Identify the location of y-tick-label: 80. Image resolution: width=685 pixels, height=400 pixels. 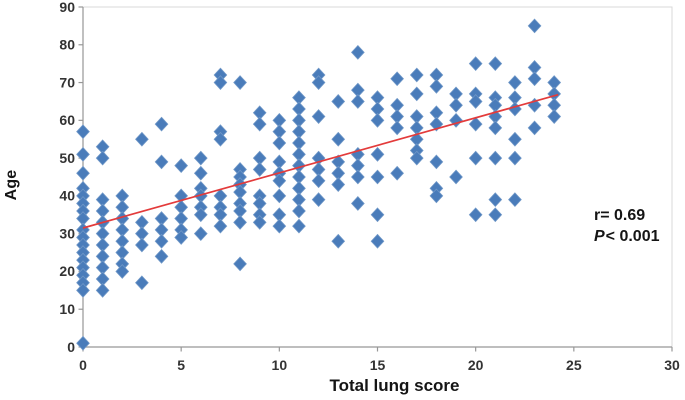
(67, 45).